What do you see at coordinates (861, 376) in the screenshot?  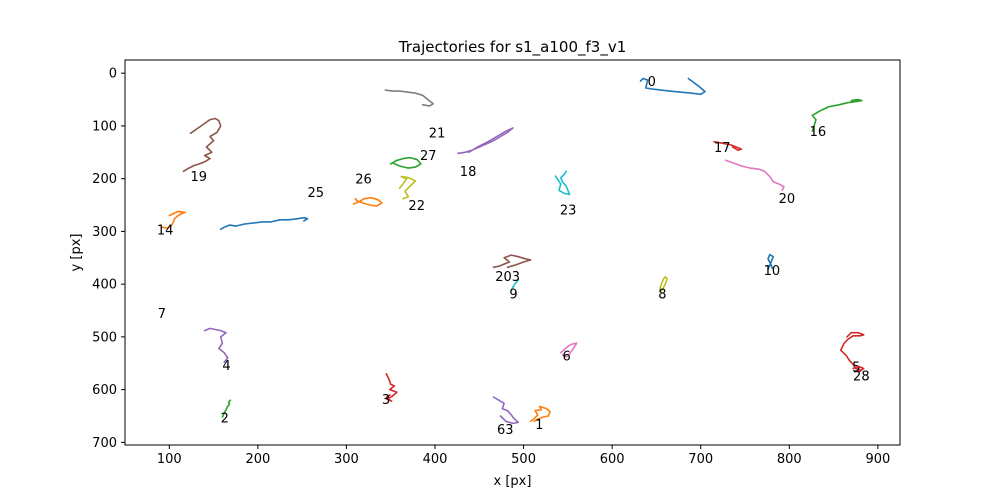 I see `trajectory-28-label: 28` at bounding box center [861, 376].